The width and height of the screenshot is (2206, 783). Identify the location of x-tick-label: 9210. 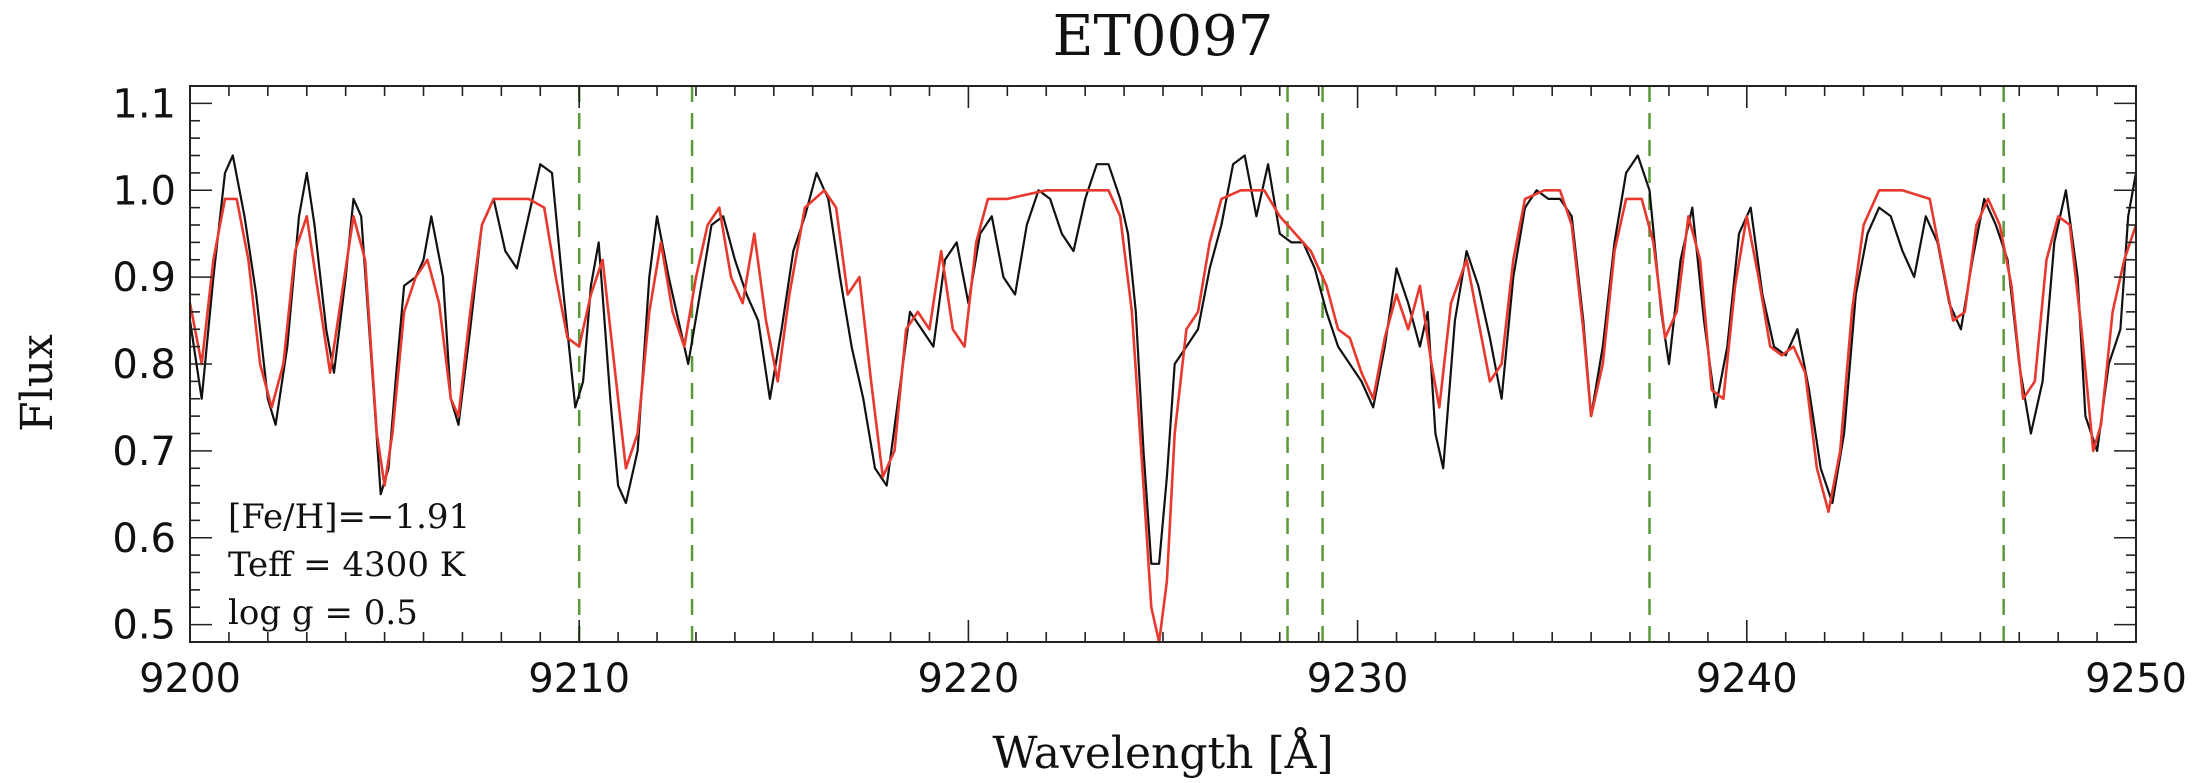
(579, 679).